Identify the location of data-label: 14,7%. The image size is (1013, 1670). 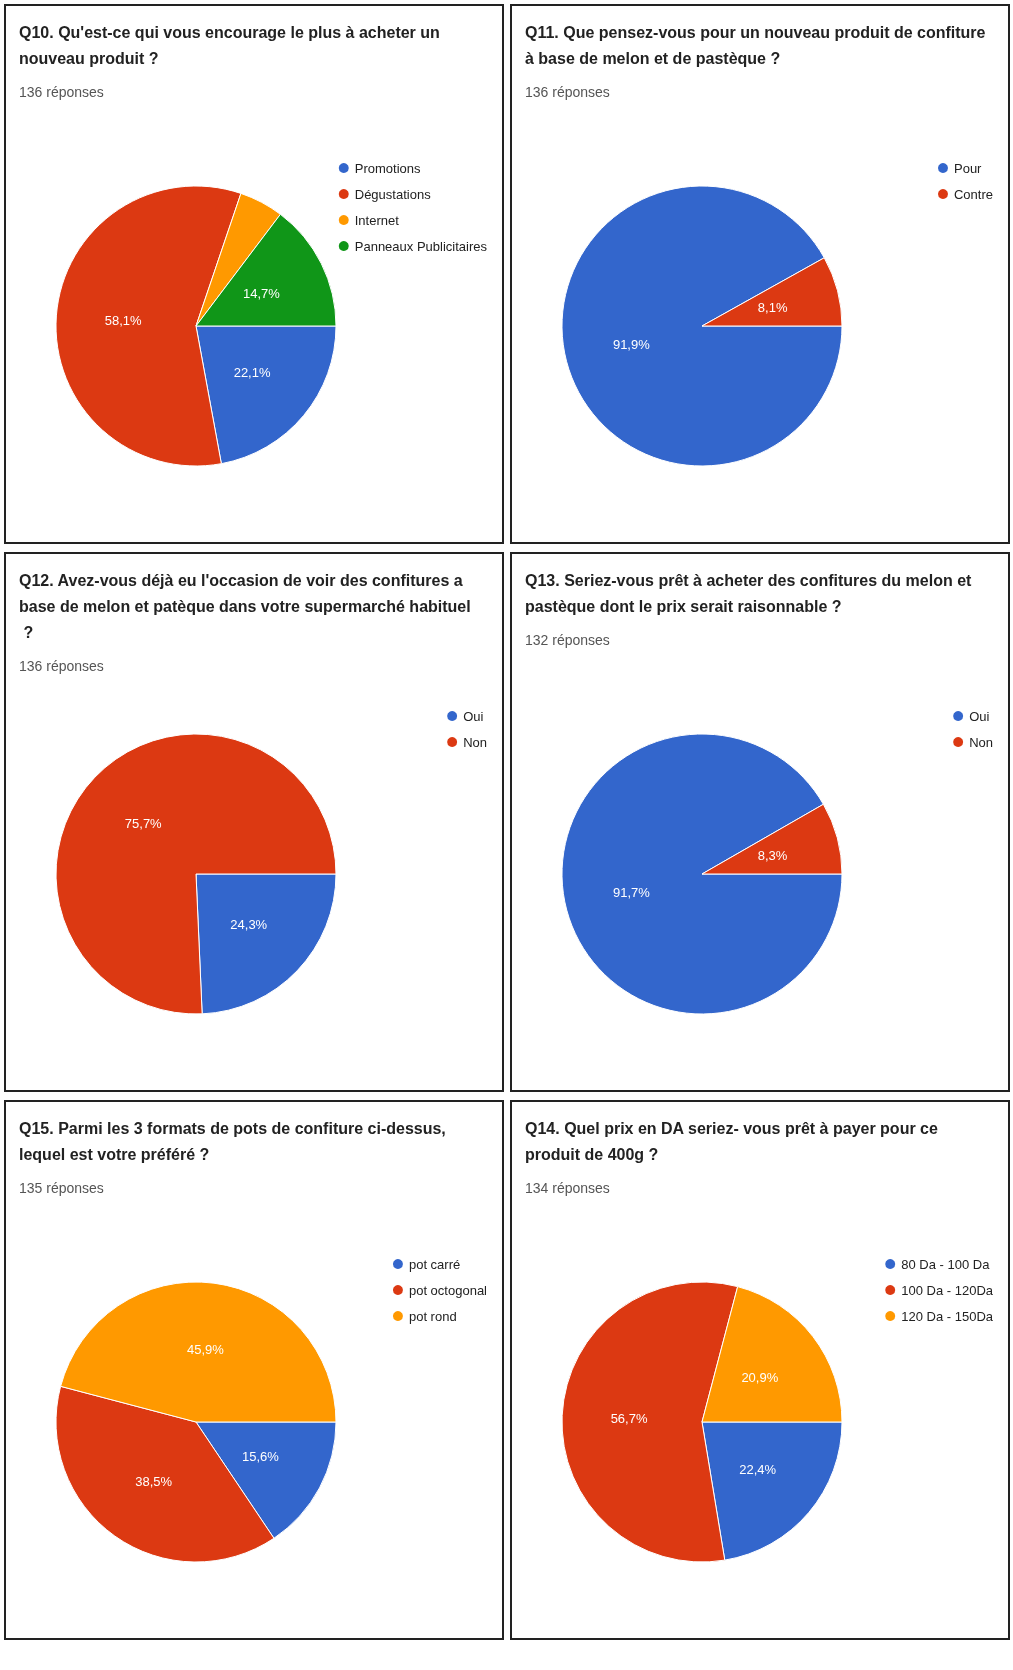
(261, 293).